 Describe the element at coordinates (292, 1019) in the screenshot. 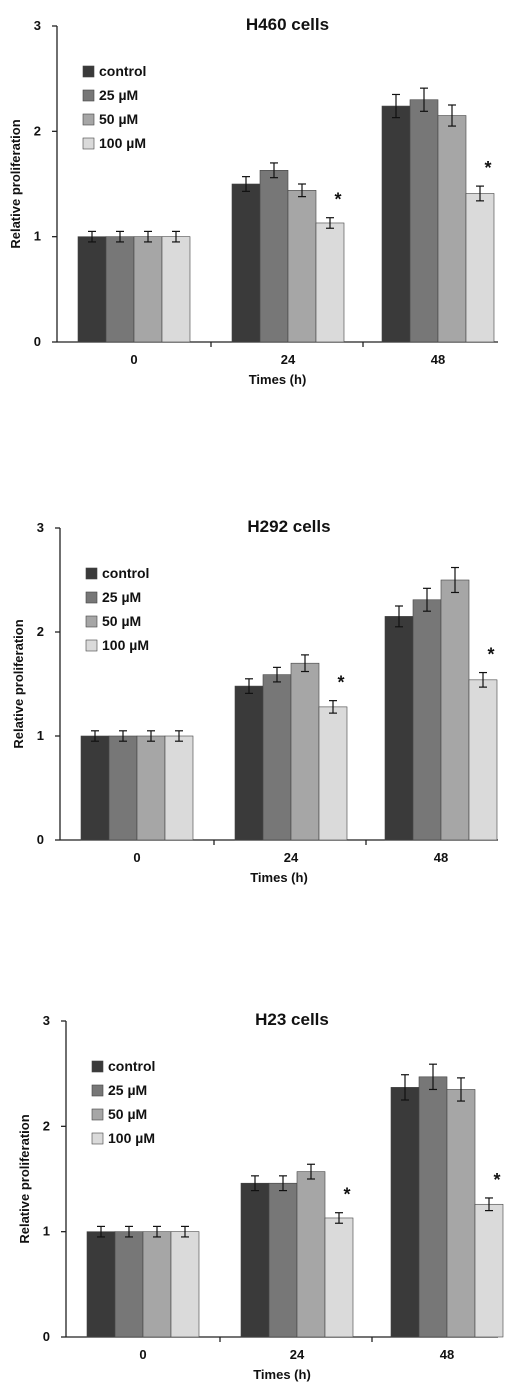

I see `chart-title: H23 cells` at that location.